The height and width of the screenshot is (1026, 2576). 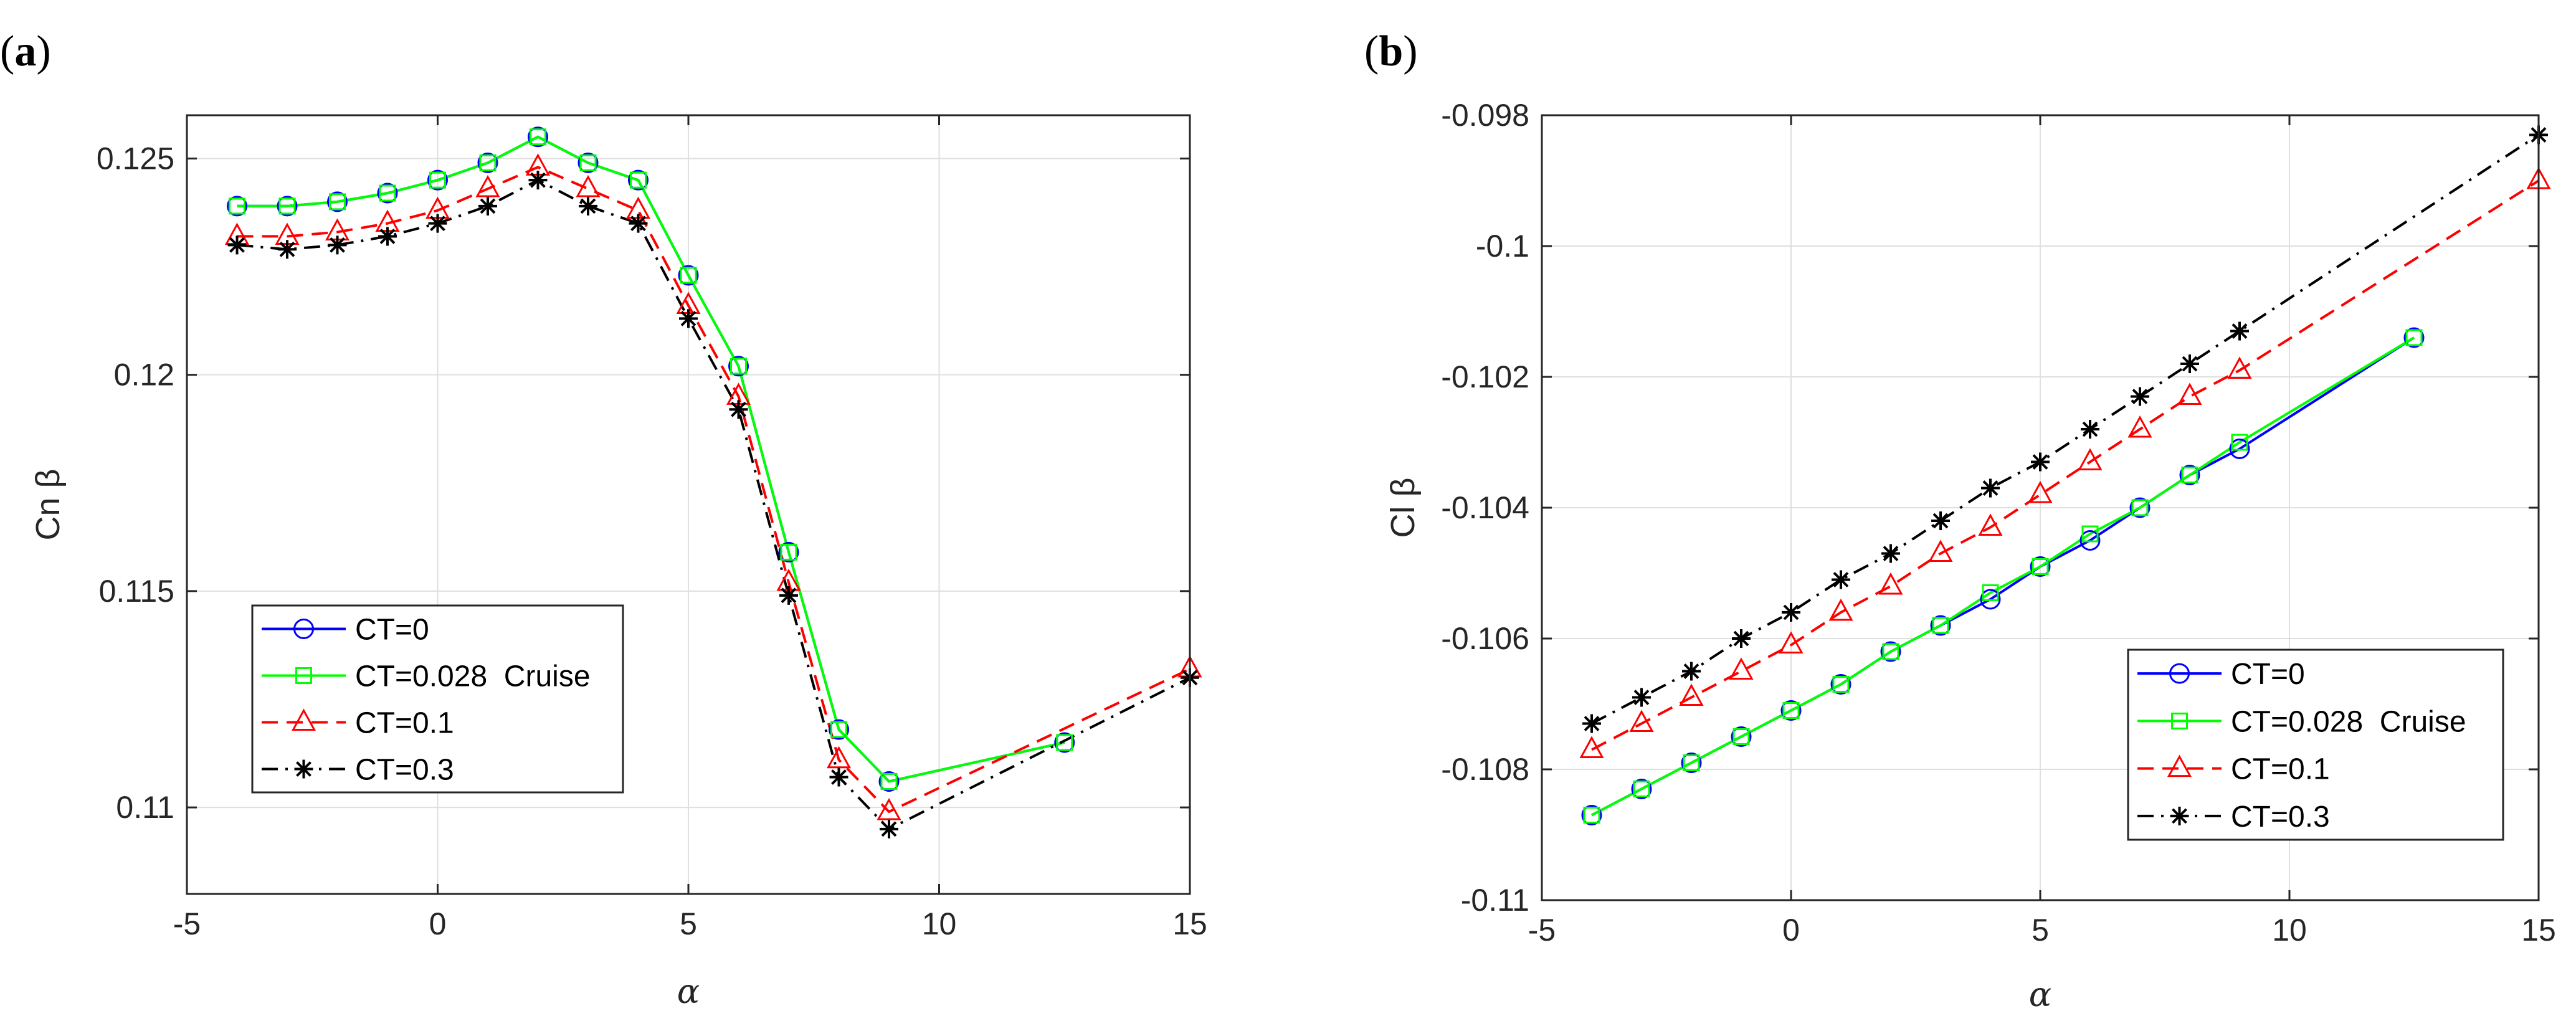 I want to click on y-tick-label: -0.104, so click(x=1485, y=507).